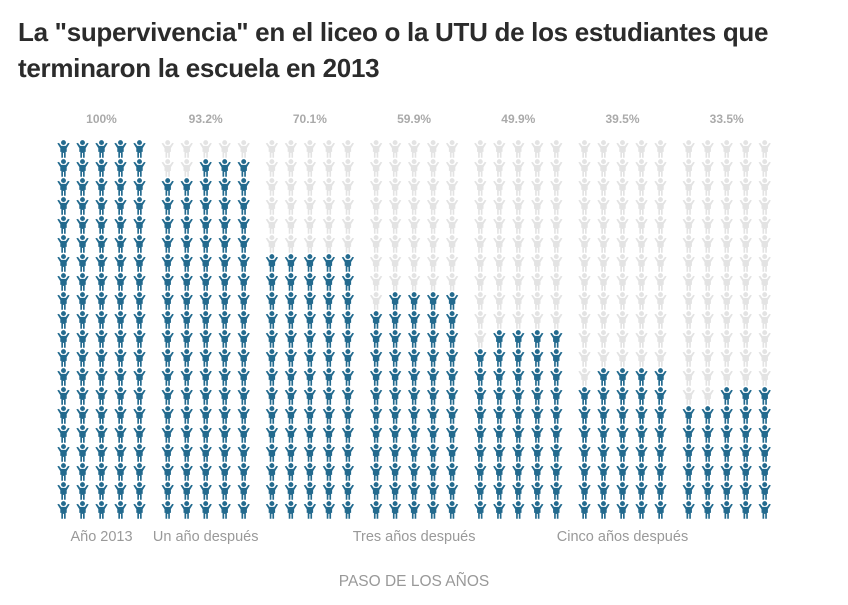 Image resolution: width=848 pixels, height=605 pixels. Describe the element at coordinates (727, 119) in the screenshot. I see `value-label-7: 33.5%` at that location.